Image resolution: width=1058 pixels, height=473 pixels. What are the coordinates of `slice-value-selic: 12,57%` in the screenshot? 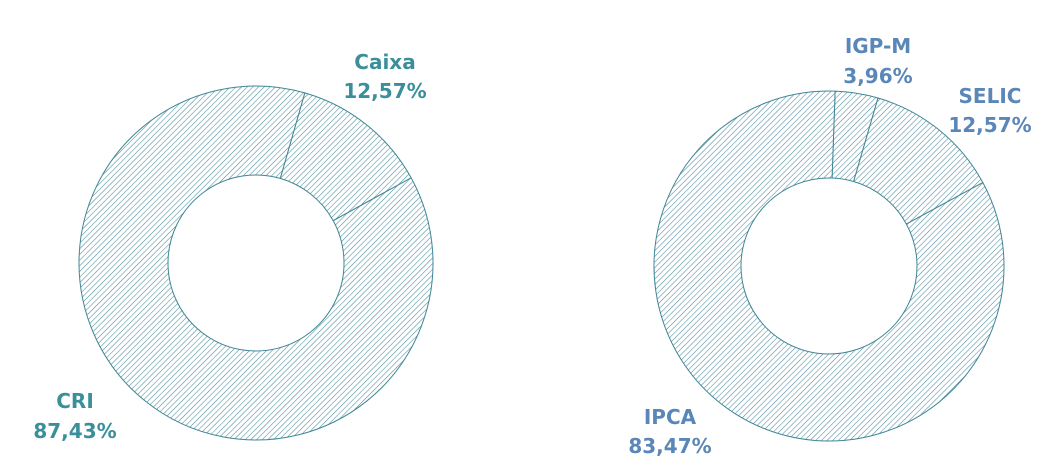 It's located at (989, 125).